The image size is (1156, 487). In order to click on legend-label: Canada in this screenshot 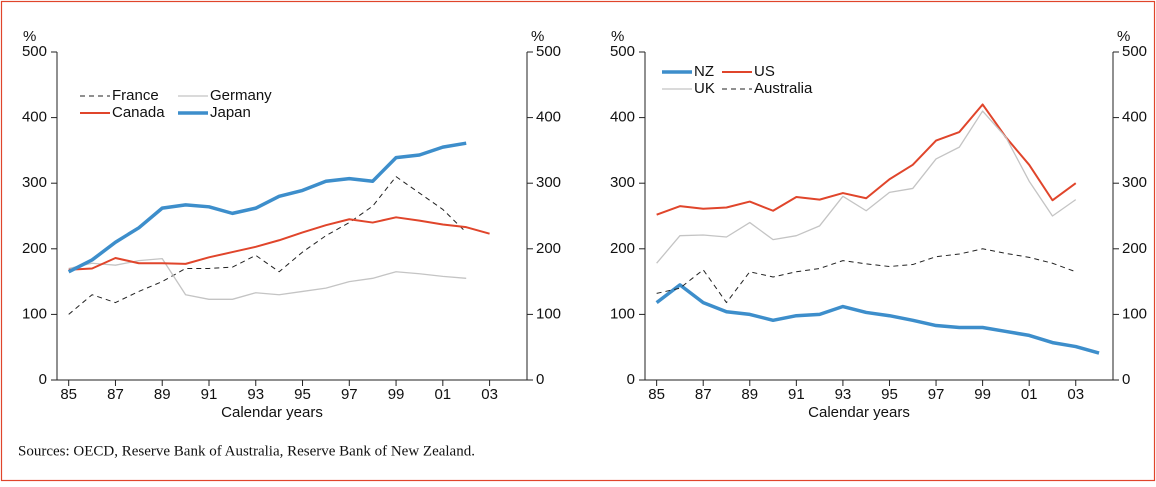, I will do `click(138, 112)`.